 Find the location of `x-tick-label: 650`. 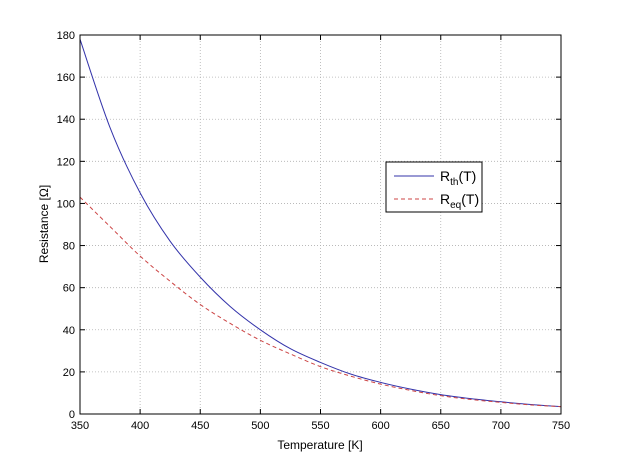

x-tick-label: 650 is located at coordinates (441, 426).